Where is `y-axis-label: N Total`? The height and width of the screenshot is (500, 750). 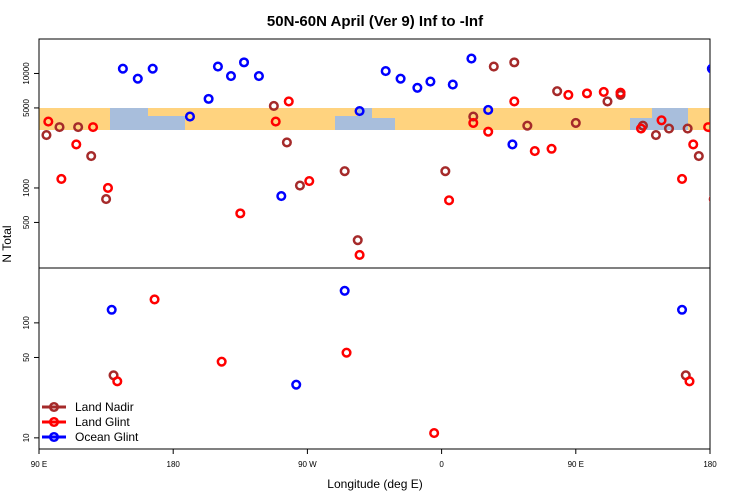
y-axis-label: N Total is located at coordinates (7, 243).